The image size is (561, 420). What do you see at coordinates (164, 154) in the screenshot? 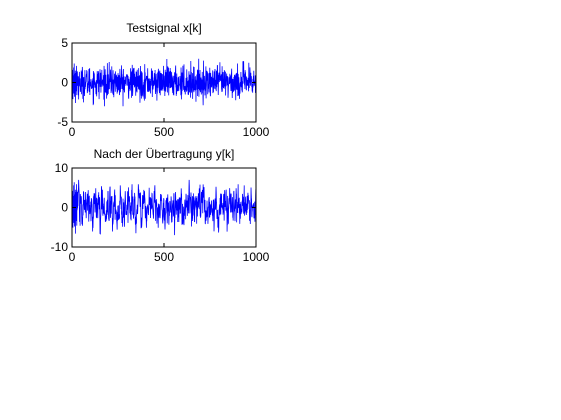
I see `chart-title: Nach der Übertragung y[k]` at bounding box center [164, 154].